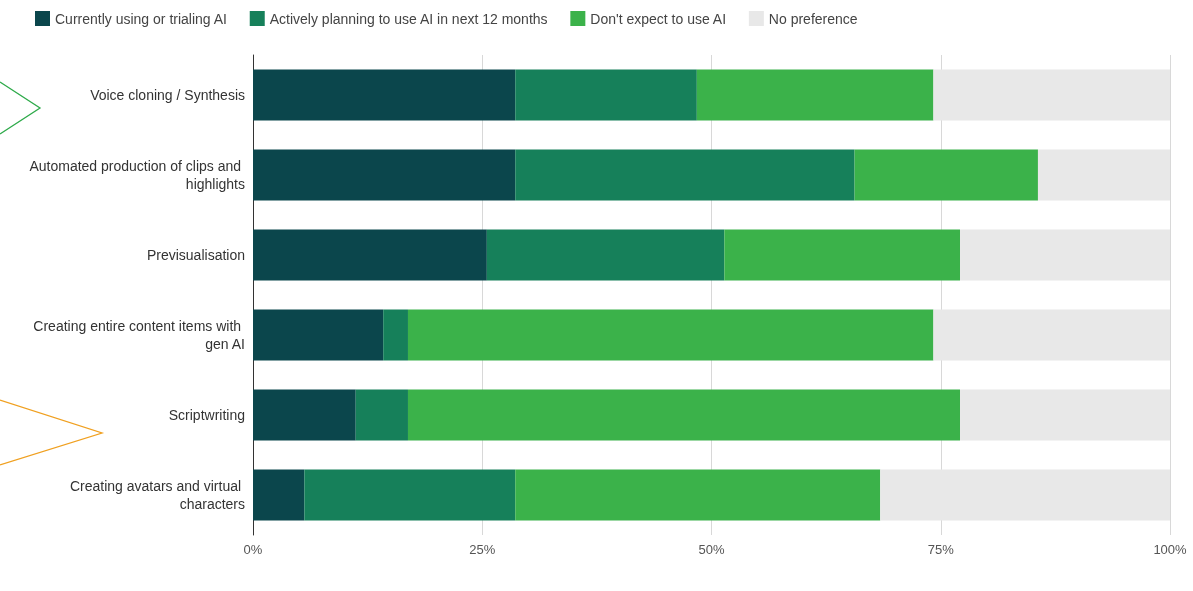  What do you see at coordinates (1170, 549) in the screenshot?
I see `x-tick-label: 100%` at bounding box center [1170, 549].